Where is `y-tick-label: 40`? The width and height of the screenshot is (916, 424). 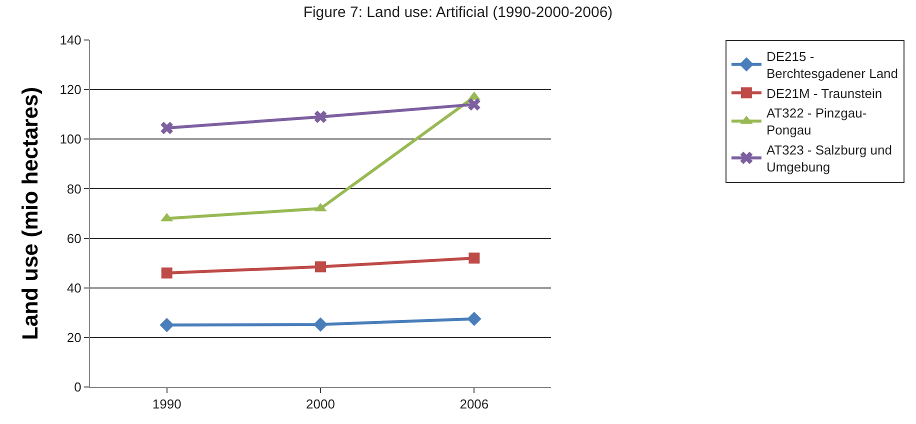
y-tick-label: 40 is located at coordinates (74, 288).